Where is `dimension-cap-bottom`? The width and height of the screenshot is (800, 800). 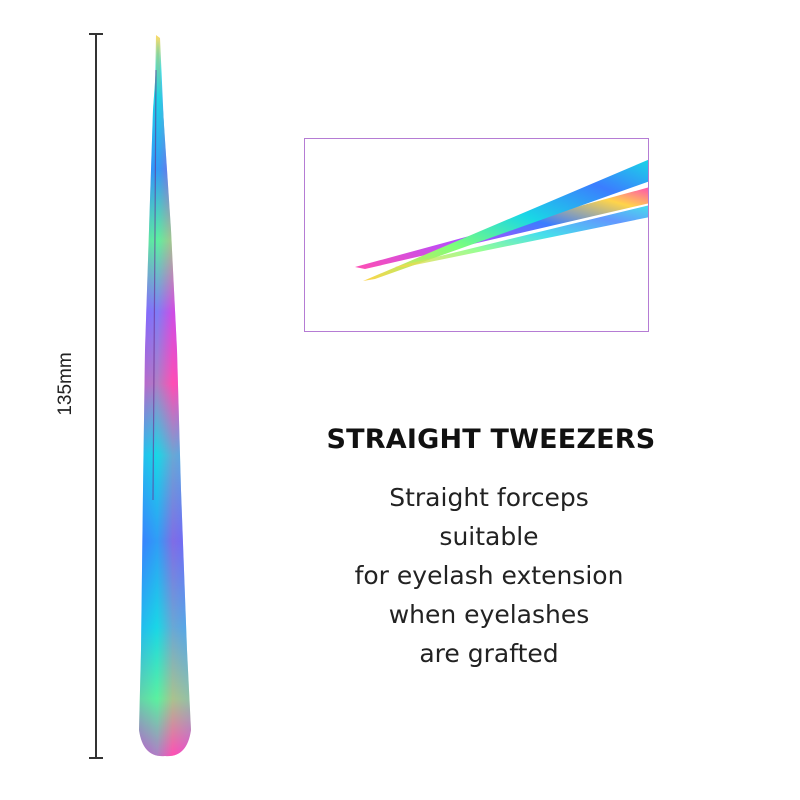
dimension-cap-bottom is located at coordinates (96, 758).